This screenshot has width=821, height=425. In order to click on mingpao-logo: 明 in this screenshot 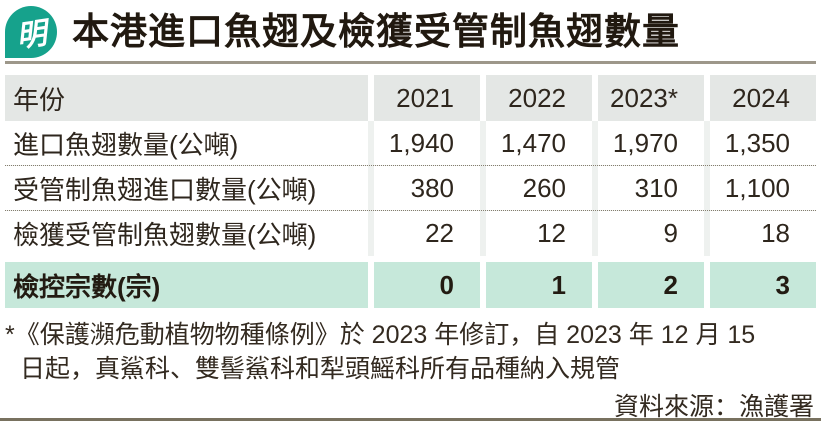, I will do `click(31, 32)`.